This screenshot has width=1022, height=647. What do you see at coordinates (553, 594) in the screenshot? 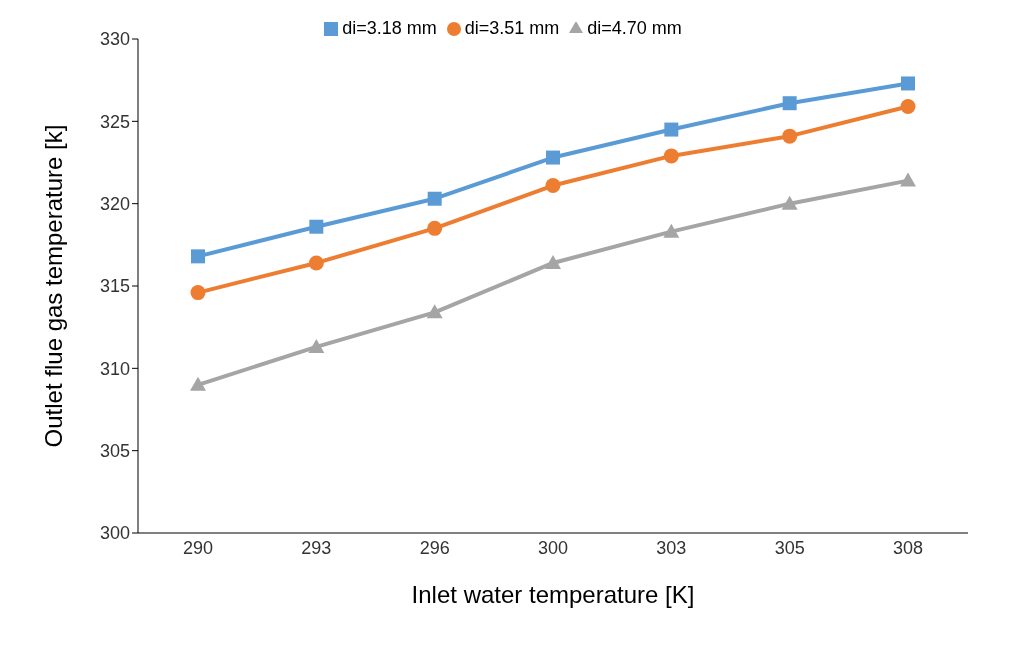
I see `x-axis-title: Inlet water temperature [K]` at bounding box center [553, 594].